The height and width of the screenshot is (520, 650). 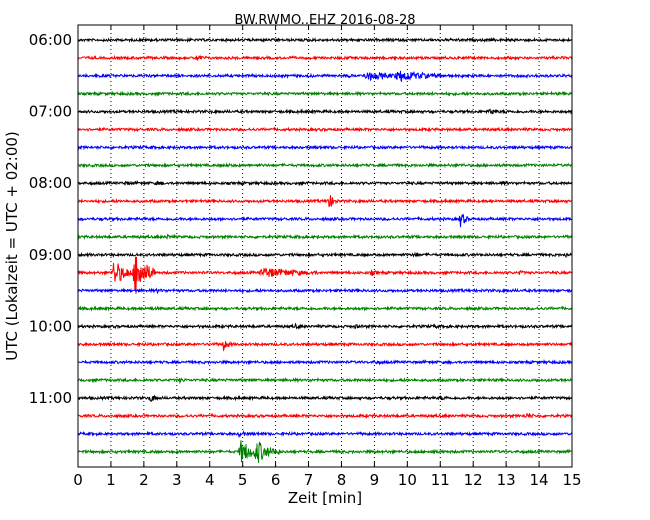 I want to click on x-tick-label: 8, so click(x=342, y=480).